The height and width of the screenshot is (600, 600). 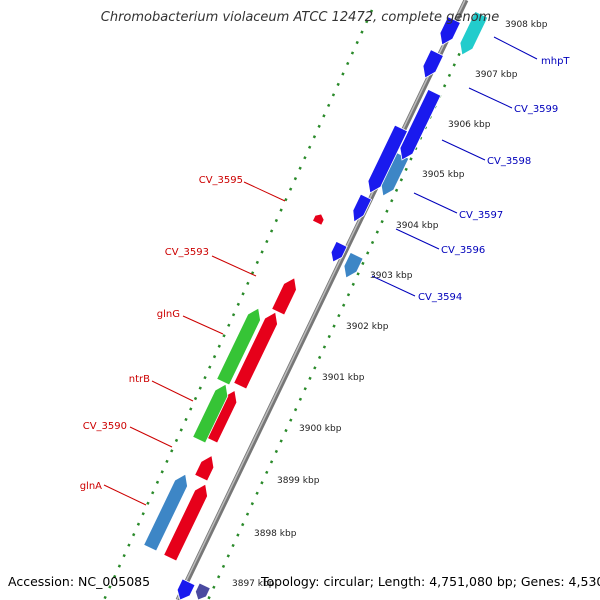 What do you see at coordinates (469, 125) in the screenshot?
I see `scale-label: 3906 kbp` at bounding box center [469, 125].